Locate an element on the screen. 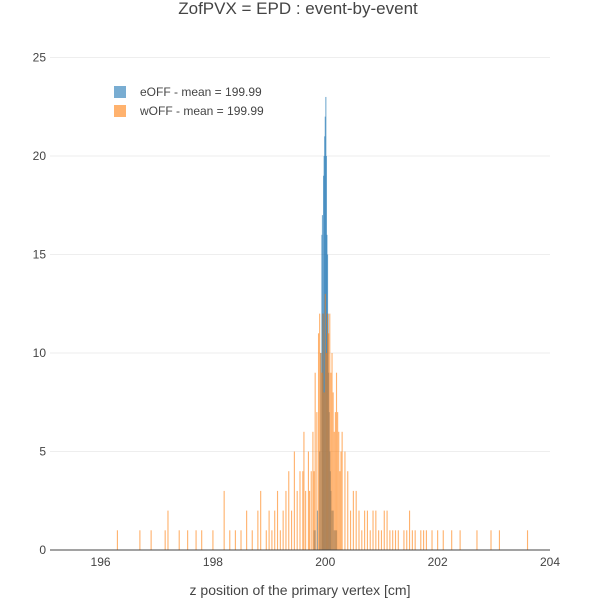 This screenshot has width=600, height=600. y-tick-label: 20 is located at coordinates (40, 156).